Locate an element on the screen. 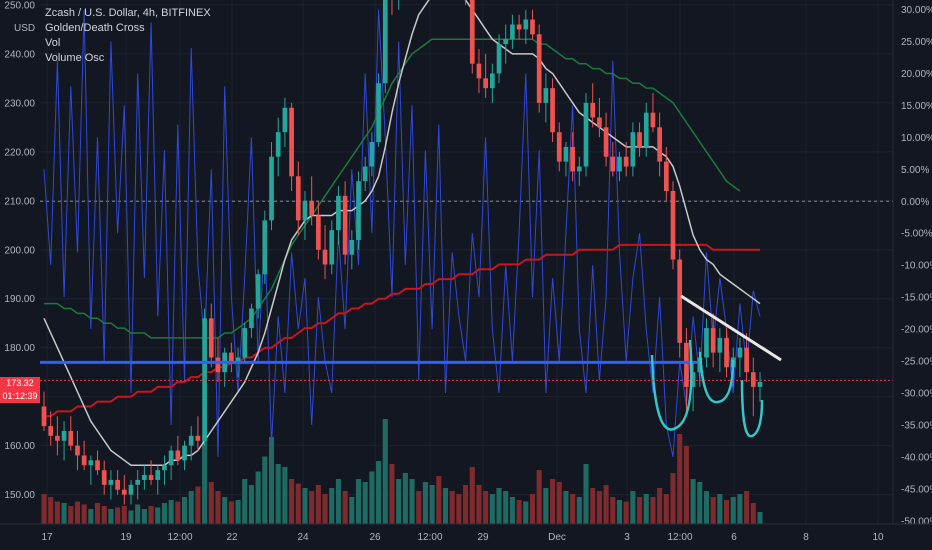 The image size is (932, 550). x-tick-label: 3 is located at coordinates (627, 537).